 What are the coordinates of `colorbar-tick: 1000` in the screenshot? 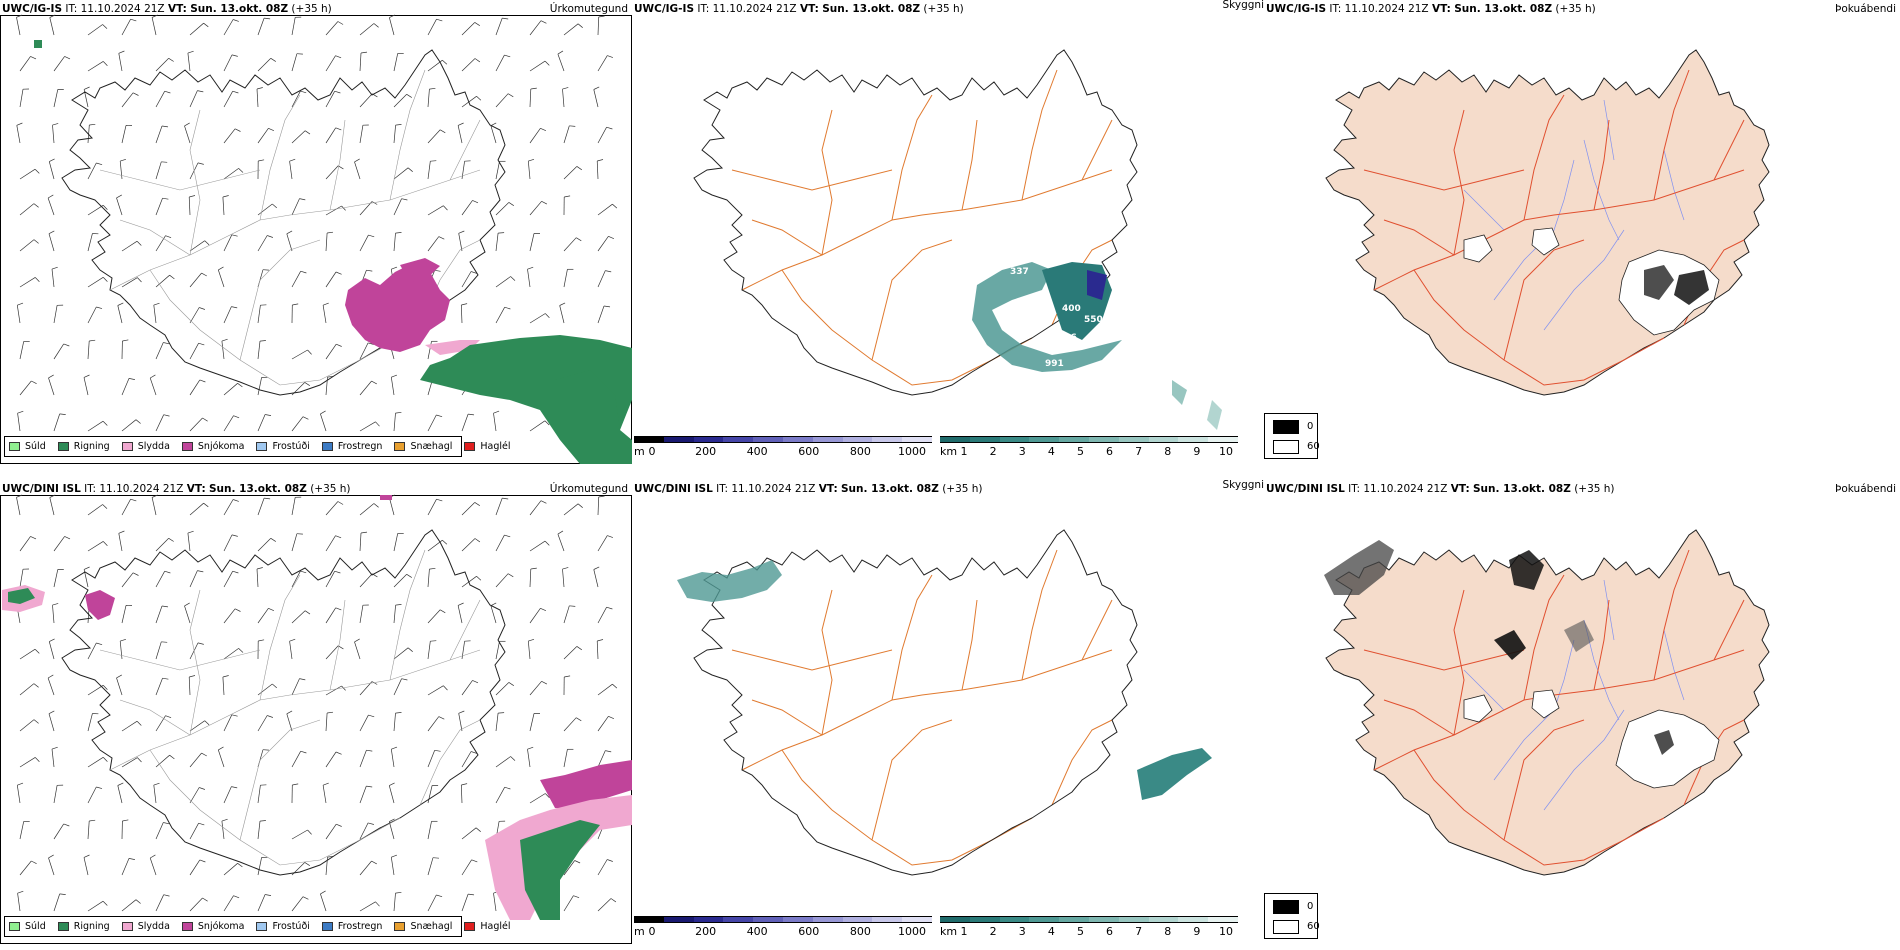 It's located at (912, 931).